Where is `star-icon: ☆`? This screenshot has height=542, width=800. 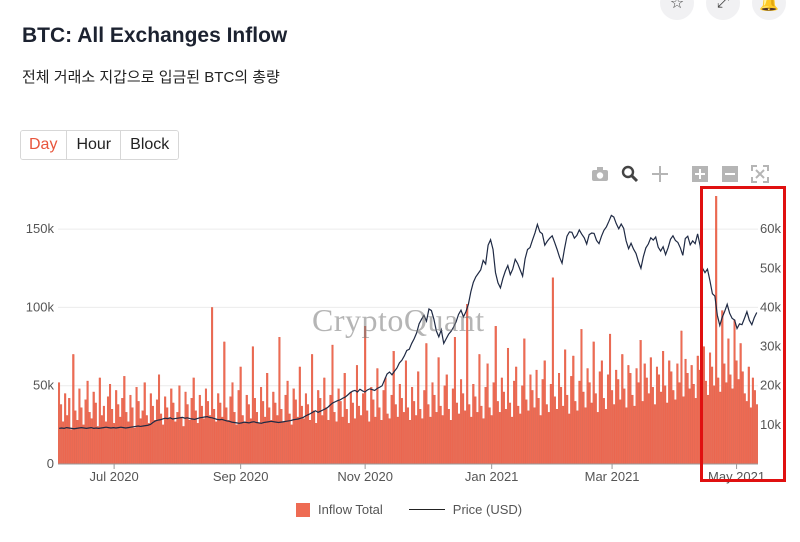 star-icon: ☆ is located at coordinates (677, 10).